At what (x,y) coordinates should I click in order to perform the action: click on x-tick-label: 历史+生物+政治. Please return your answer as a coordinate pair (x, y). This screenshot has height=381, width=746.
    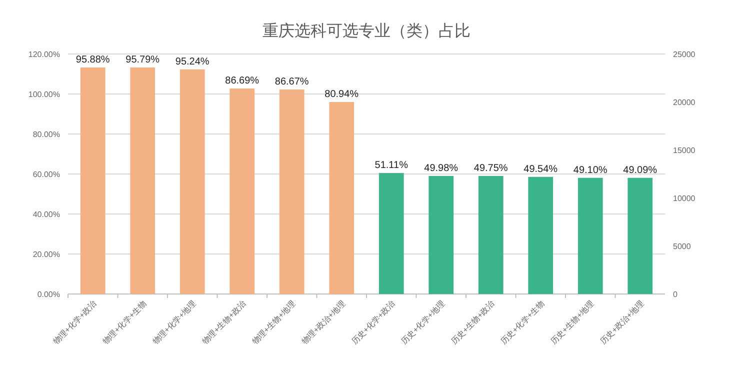
    Looking at the image, I should click on (472, 322).